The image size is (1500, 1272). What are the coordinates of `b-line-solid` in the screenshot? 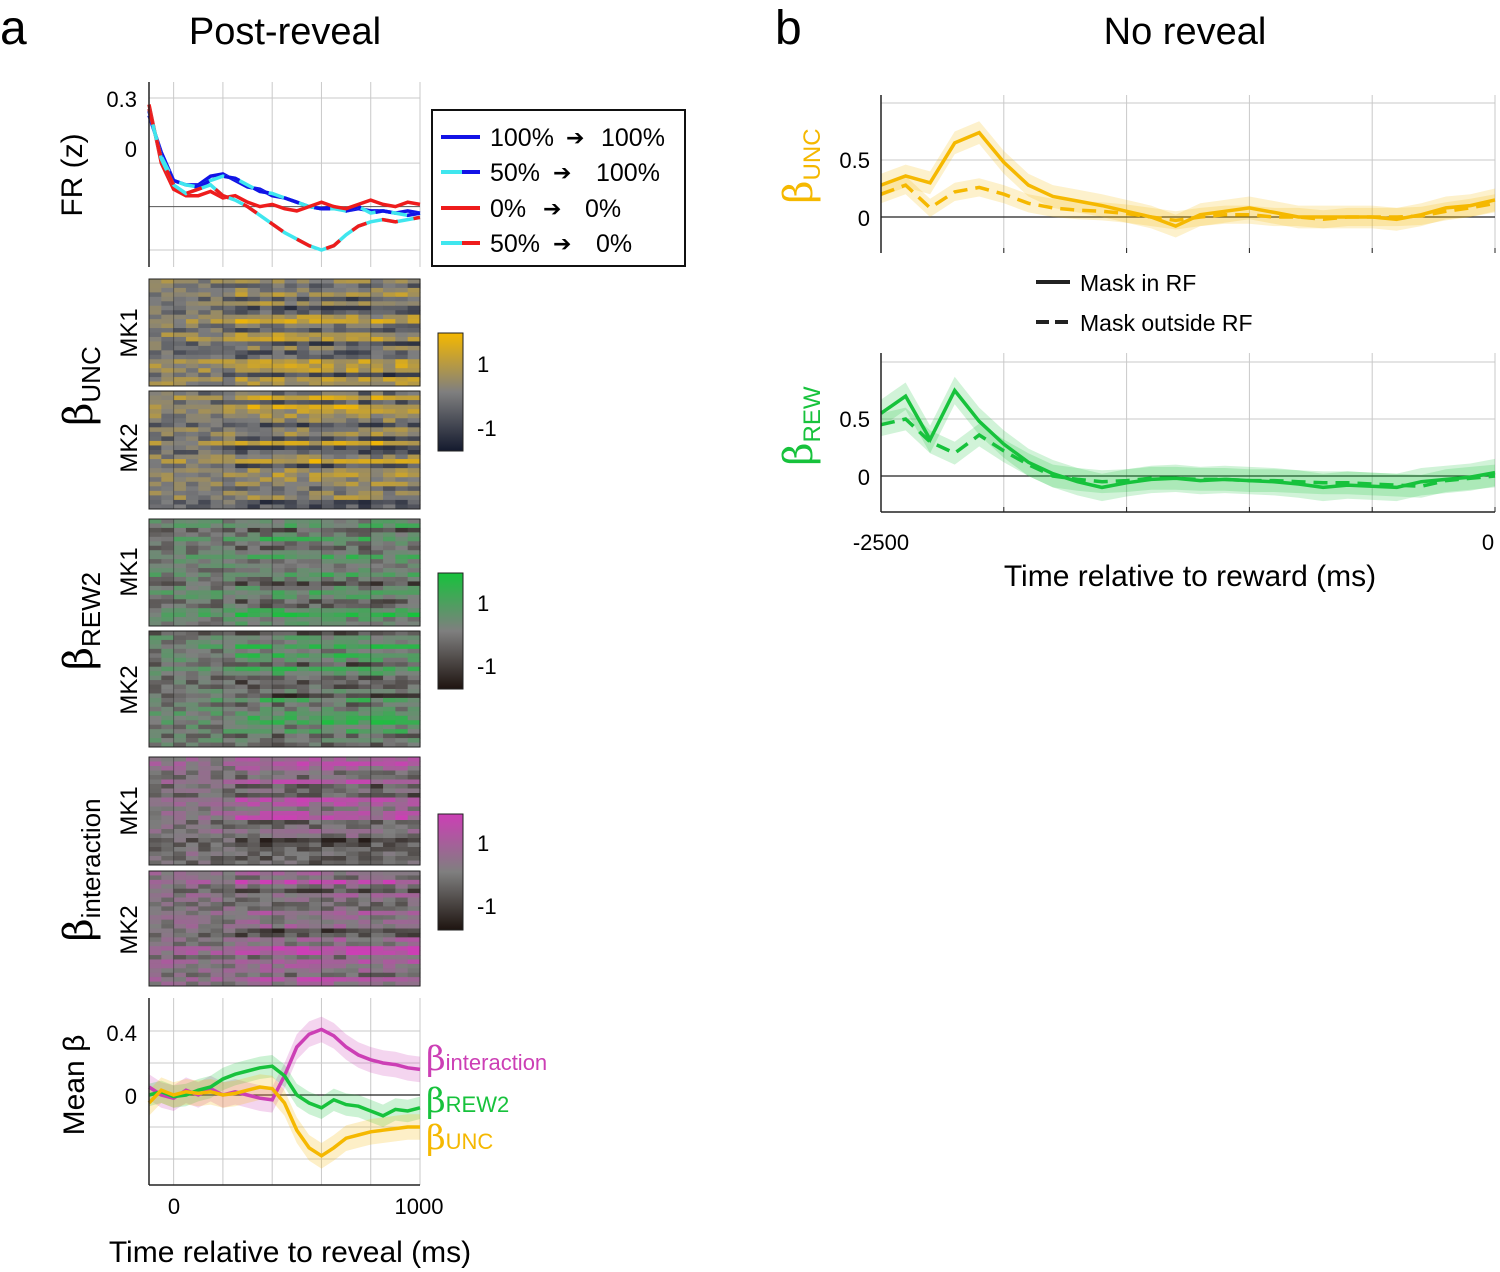 It's located at (1188, 179).